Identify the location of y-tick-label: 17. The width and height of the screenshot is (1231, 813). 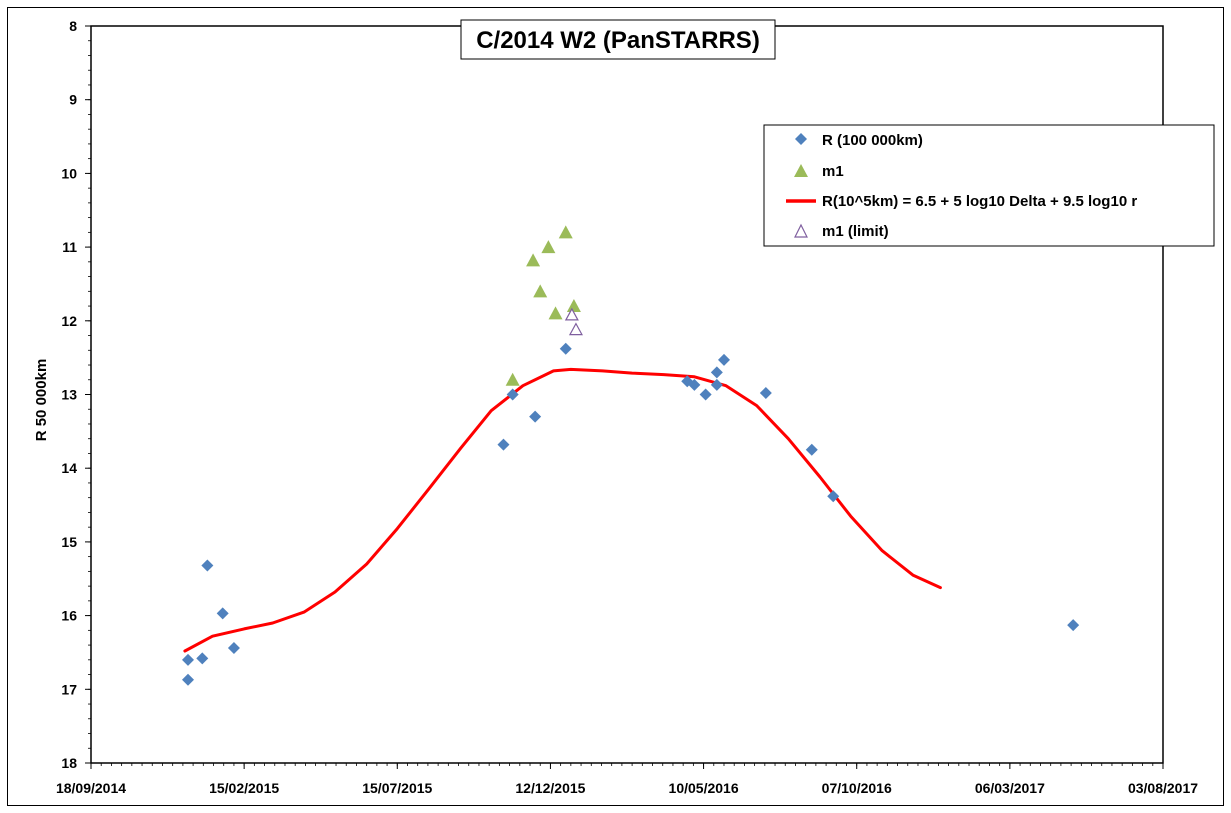
(69, 689).